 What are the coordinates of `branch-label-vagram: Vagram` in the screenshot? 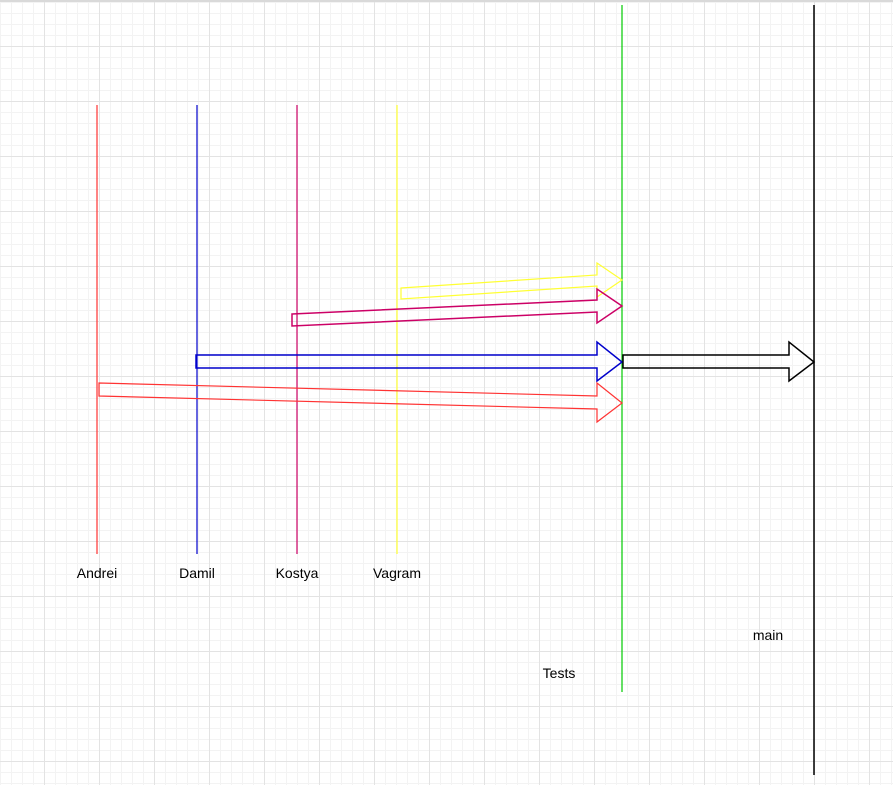 It's located at (397, 573).